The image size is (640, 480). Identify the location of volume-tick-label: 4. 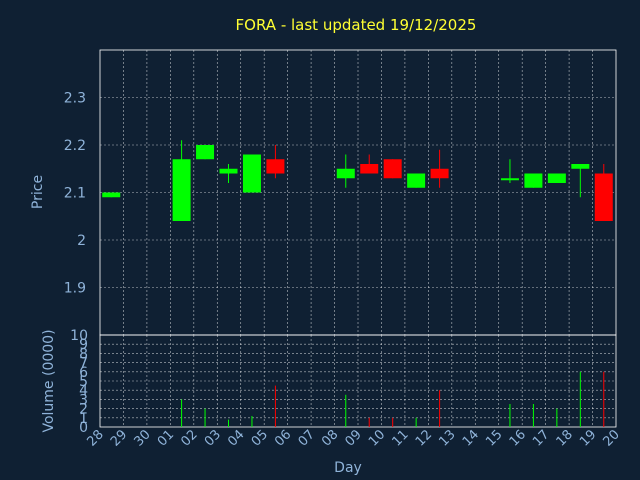
(83, 391).